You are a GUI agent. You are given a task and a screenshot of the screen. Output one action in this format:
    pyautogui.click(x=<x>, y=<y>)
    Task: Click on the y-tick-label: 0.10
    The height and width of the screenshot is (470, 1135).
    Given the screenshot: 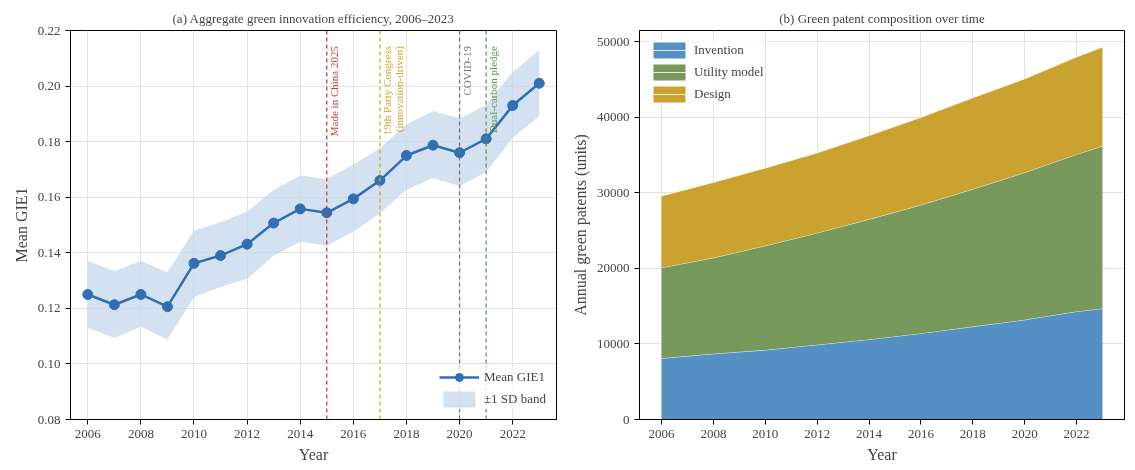 What is the action you would take?
    pyautogui.click(x=49, y=363)
    